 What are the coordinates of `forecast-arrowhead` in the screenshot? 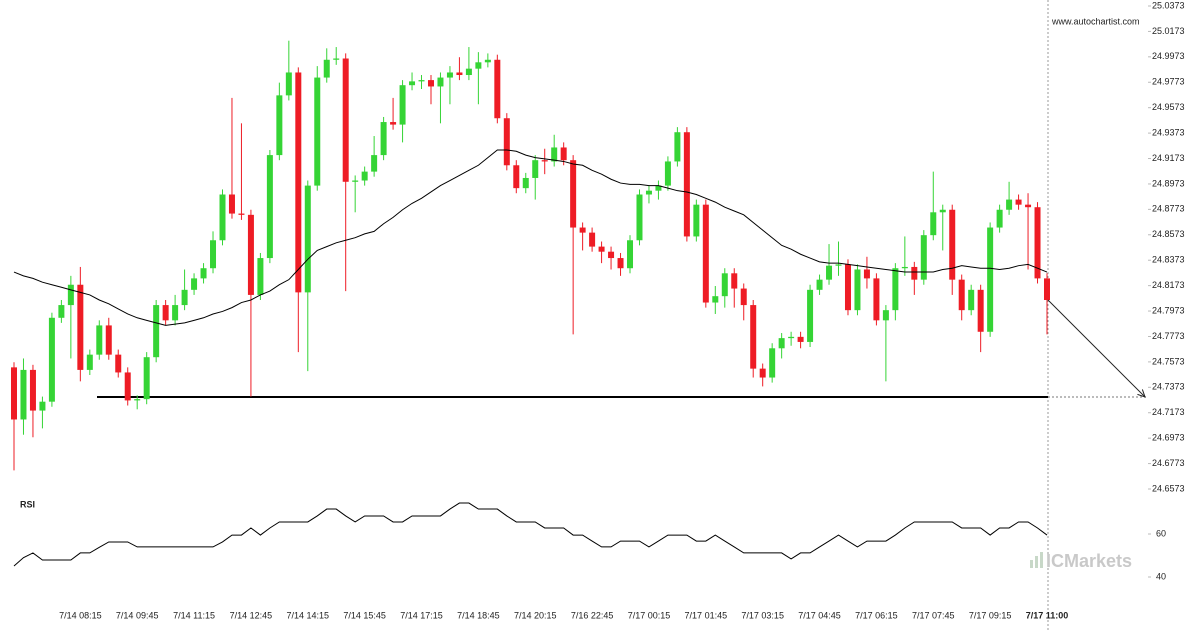 It's located at (1141, 393).